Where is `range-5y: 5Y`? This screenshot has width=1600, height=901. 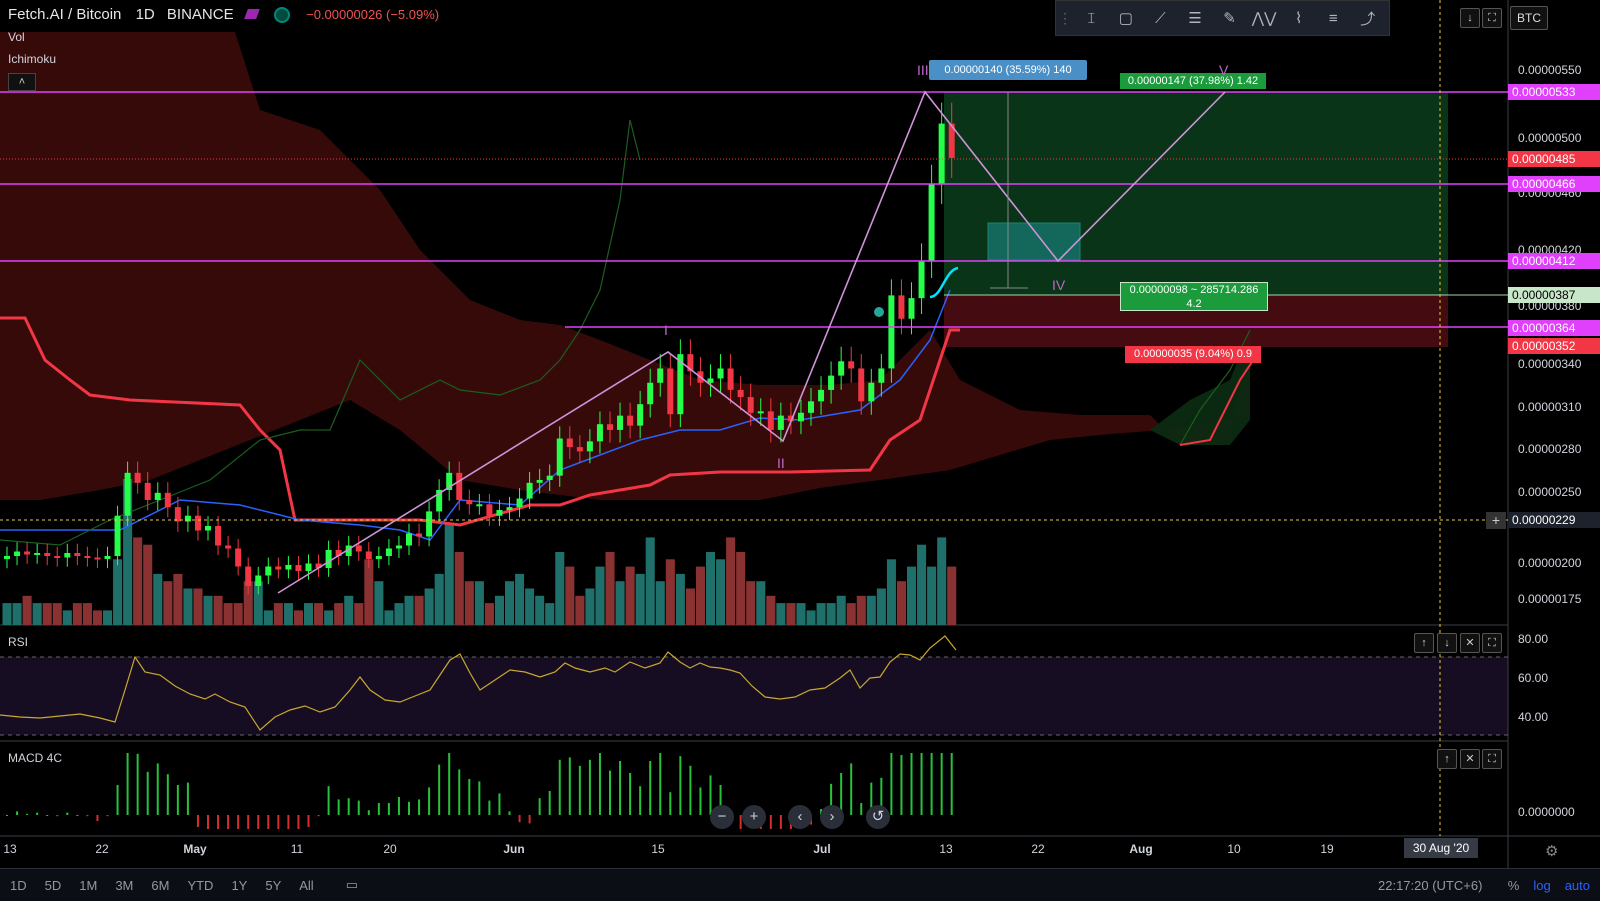
range-5y: 5Y is located at coordinates (273, 885).